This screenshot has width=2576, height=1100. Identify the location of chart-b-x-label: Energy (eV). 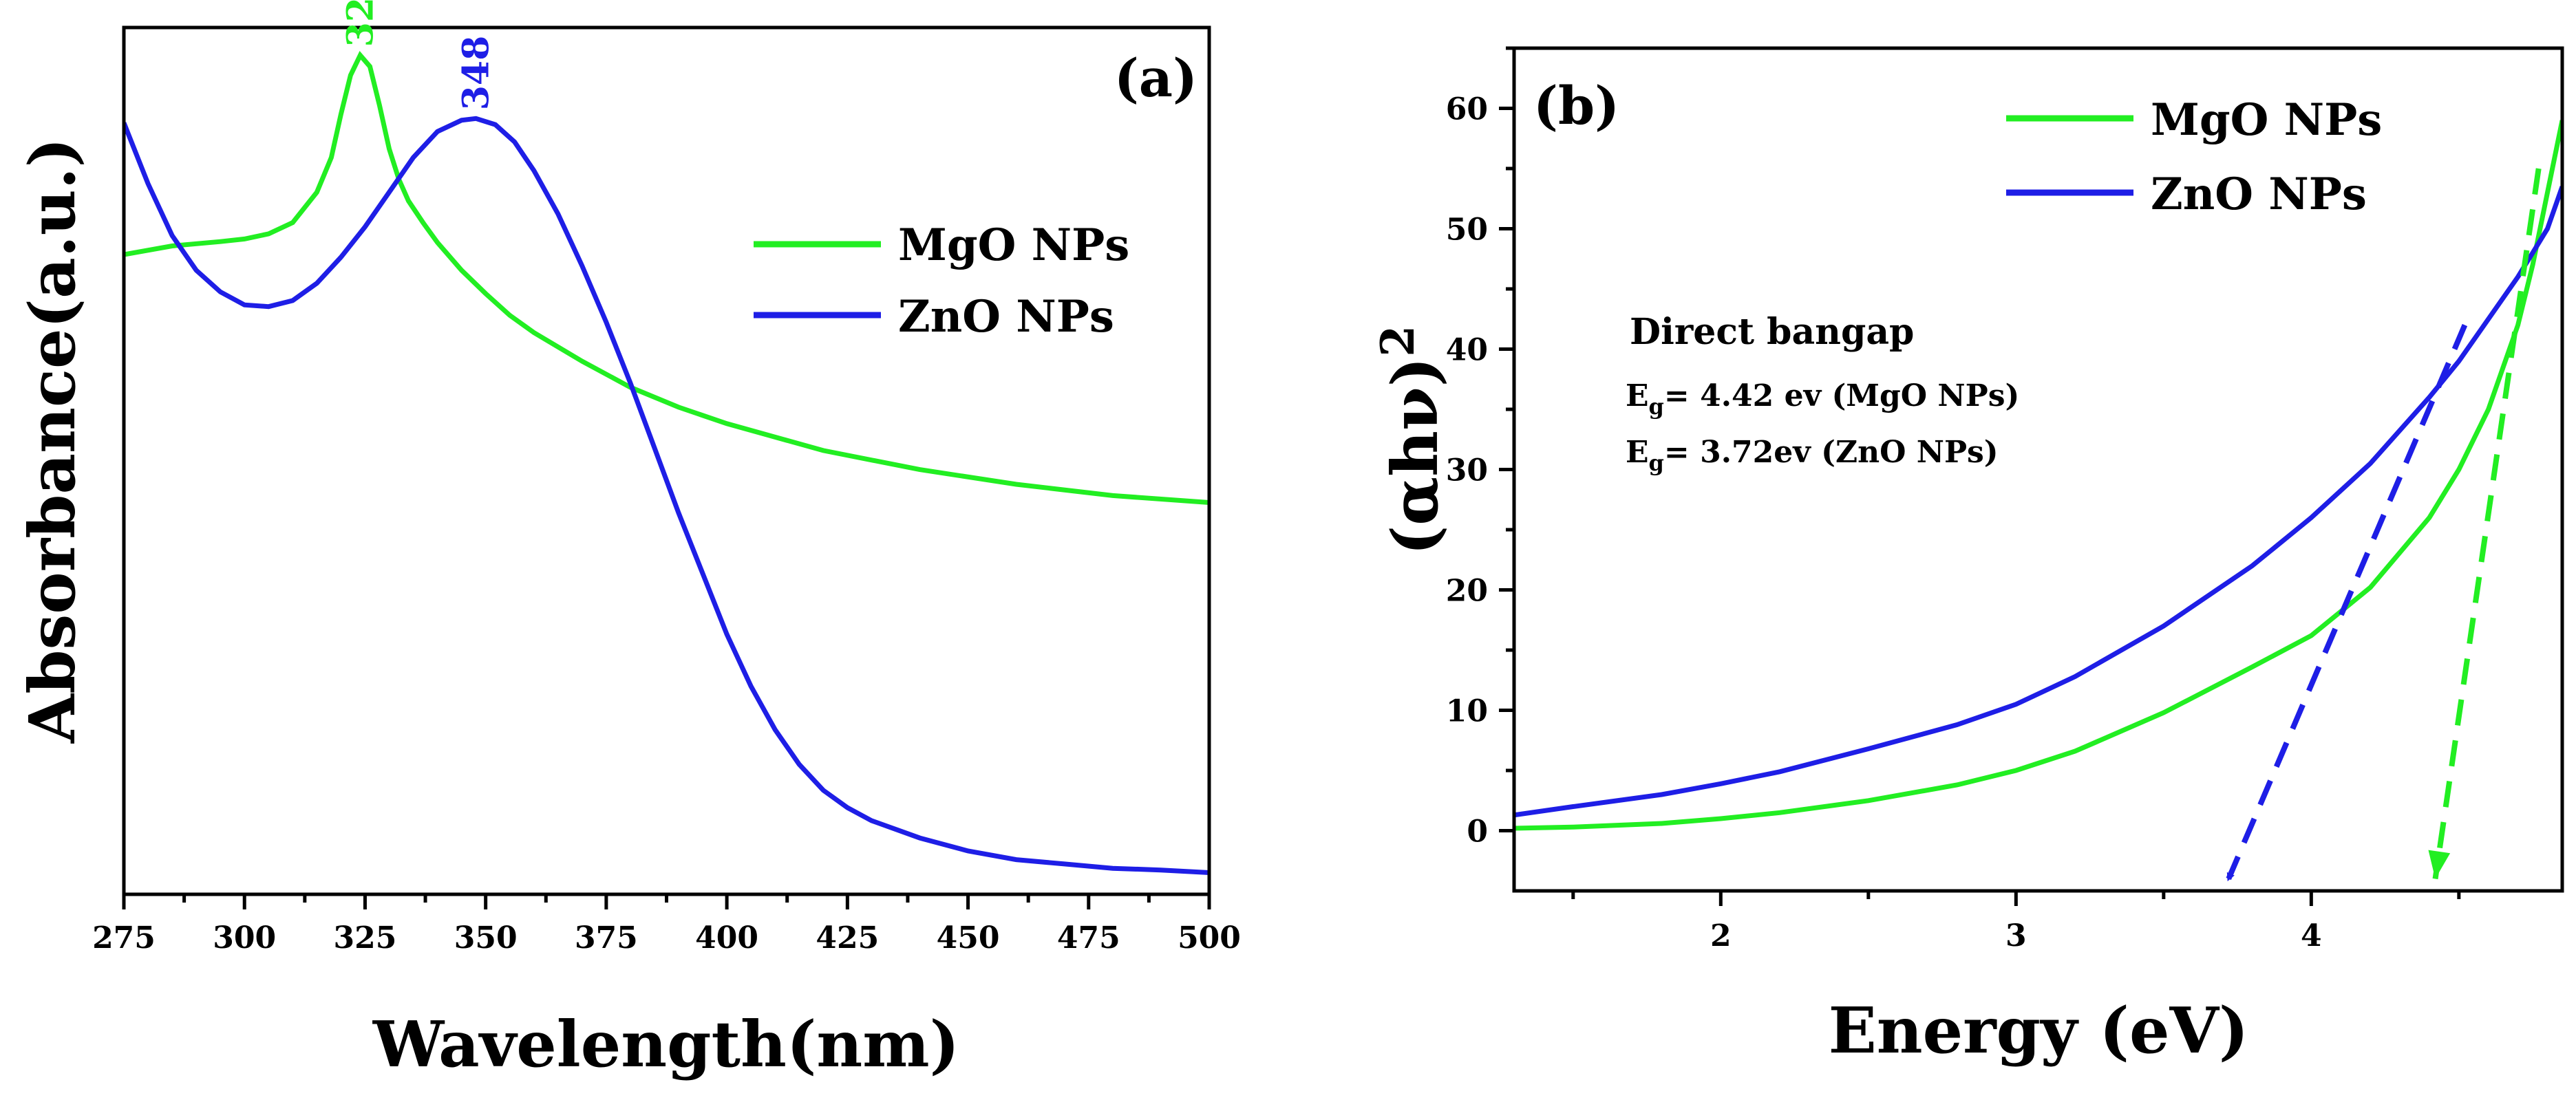
(2039, 1030).